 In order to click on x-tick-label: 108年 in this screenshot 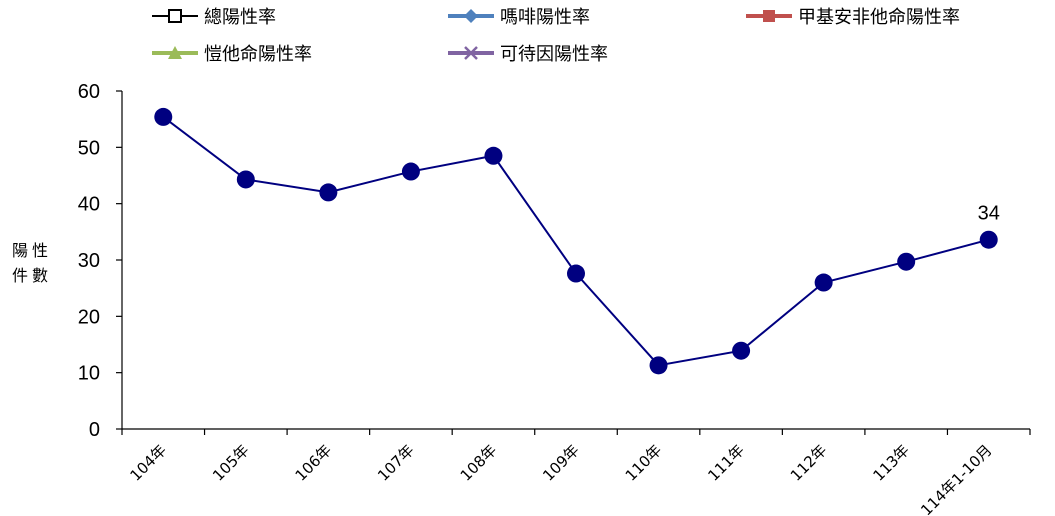, I will do `click(479, 463)`.